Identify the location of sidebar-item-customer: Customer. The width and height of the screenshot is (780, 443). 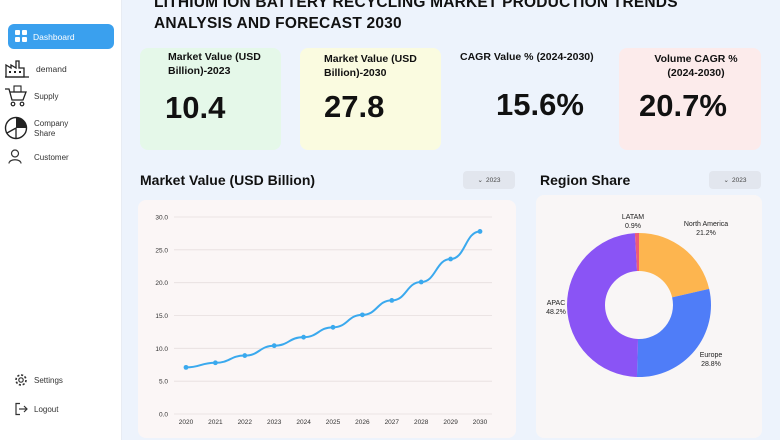
(38, 157).